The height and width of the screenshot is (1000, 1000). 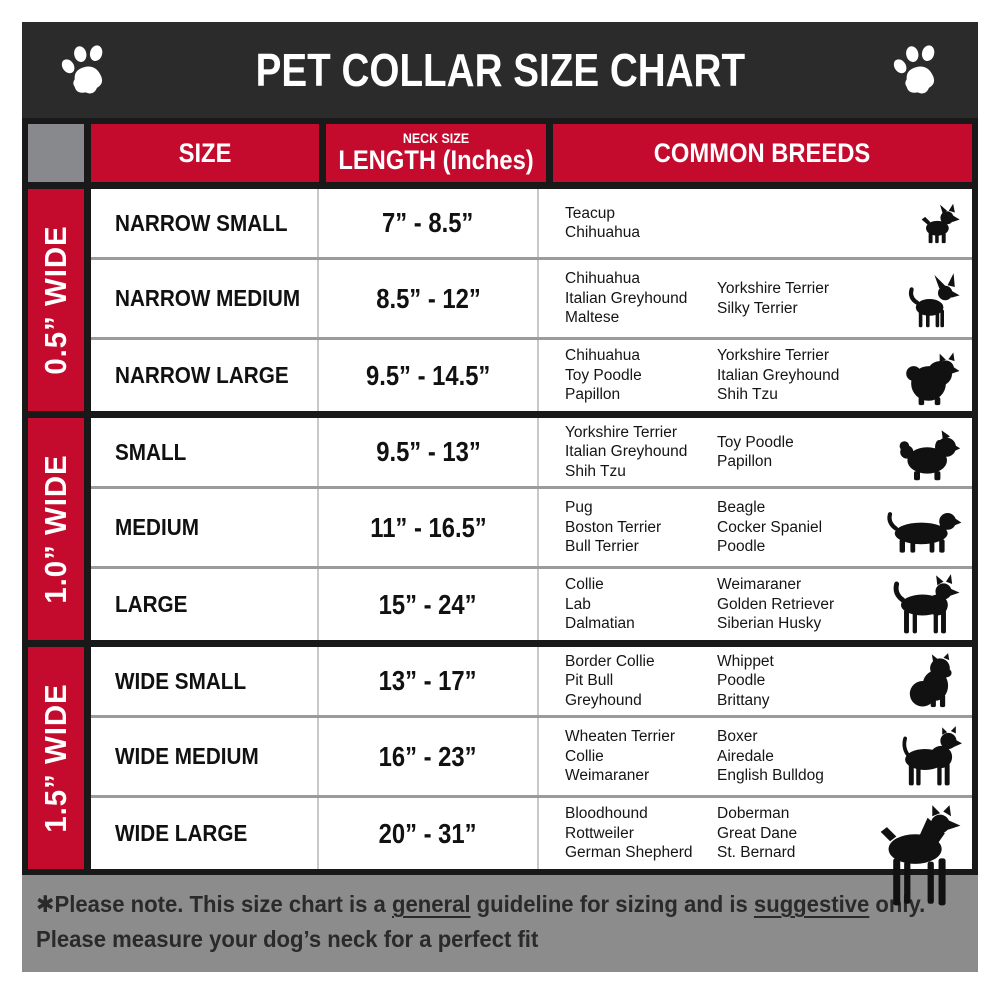 What do you see at coordinates (208, 298) in the screenshot?
I see `size-value: NARROW MEDIUM` at bounding box center [208, 298].